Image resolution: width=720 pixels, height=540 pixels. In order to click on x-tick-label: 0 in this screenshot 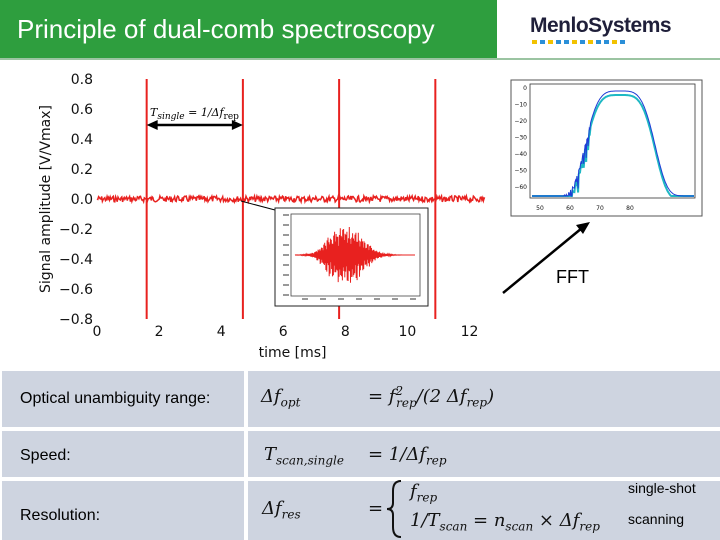, I will do `click(97, 332)`.